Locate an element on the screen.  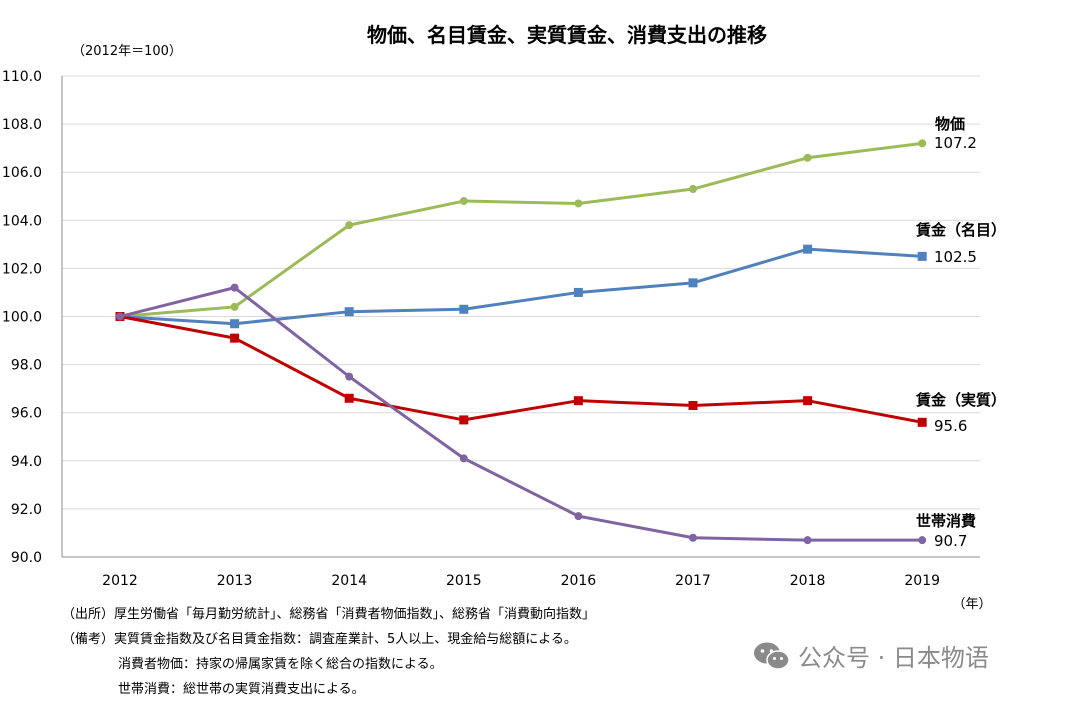
note-remark-1: （備考）実質賃金指数及び名目賃金指数：調査産業計、5人以上、現金給与総額による。 is located at coordinates (319, 639).